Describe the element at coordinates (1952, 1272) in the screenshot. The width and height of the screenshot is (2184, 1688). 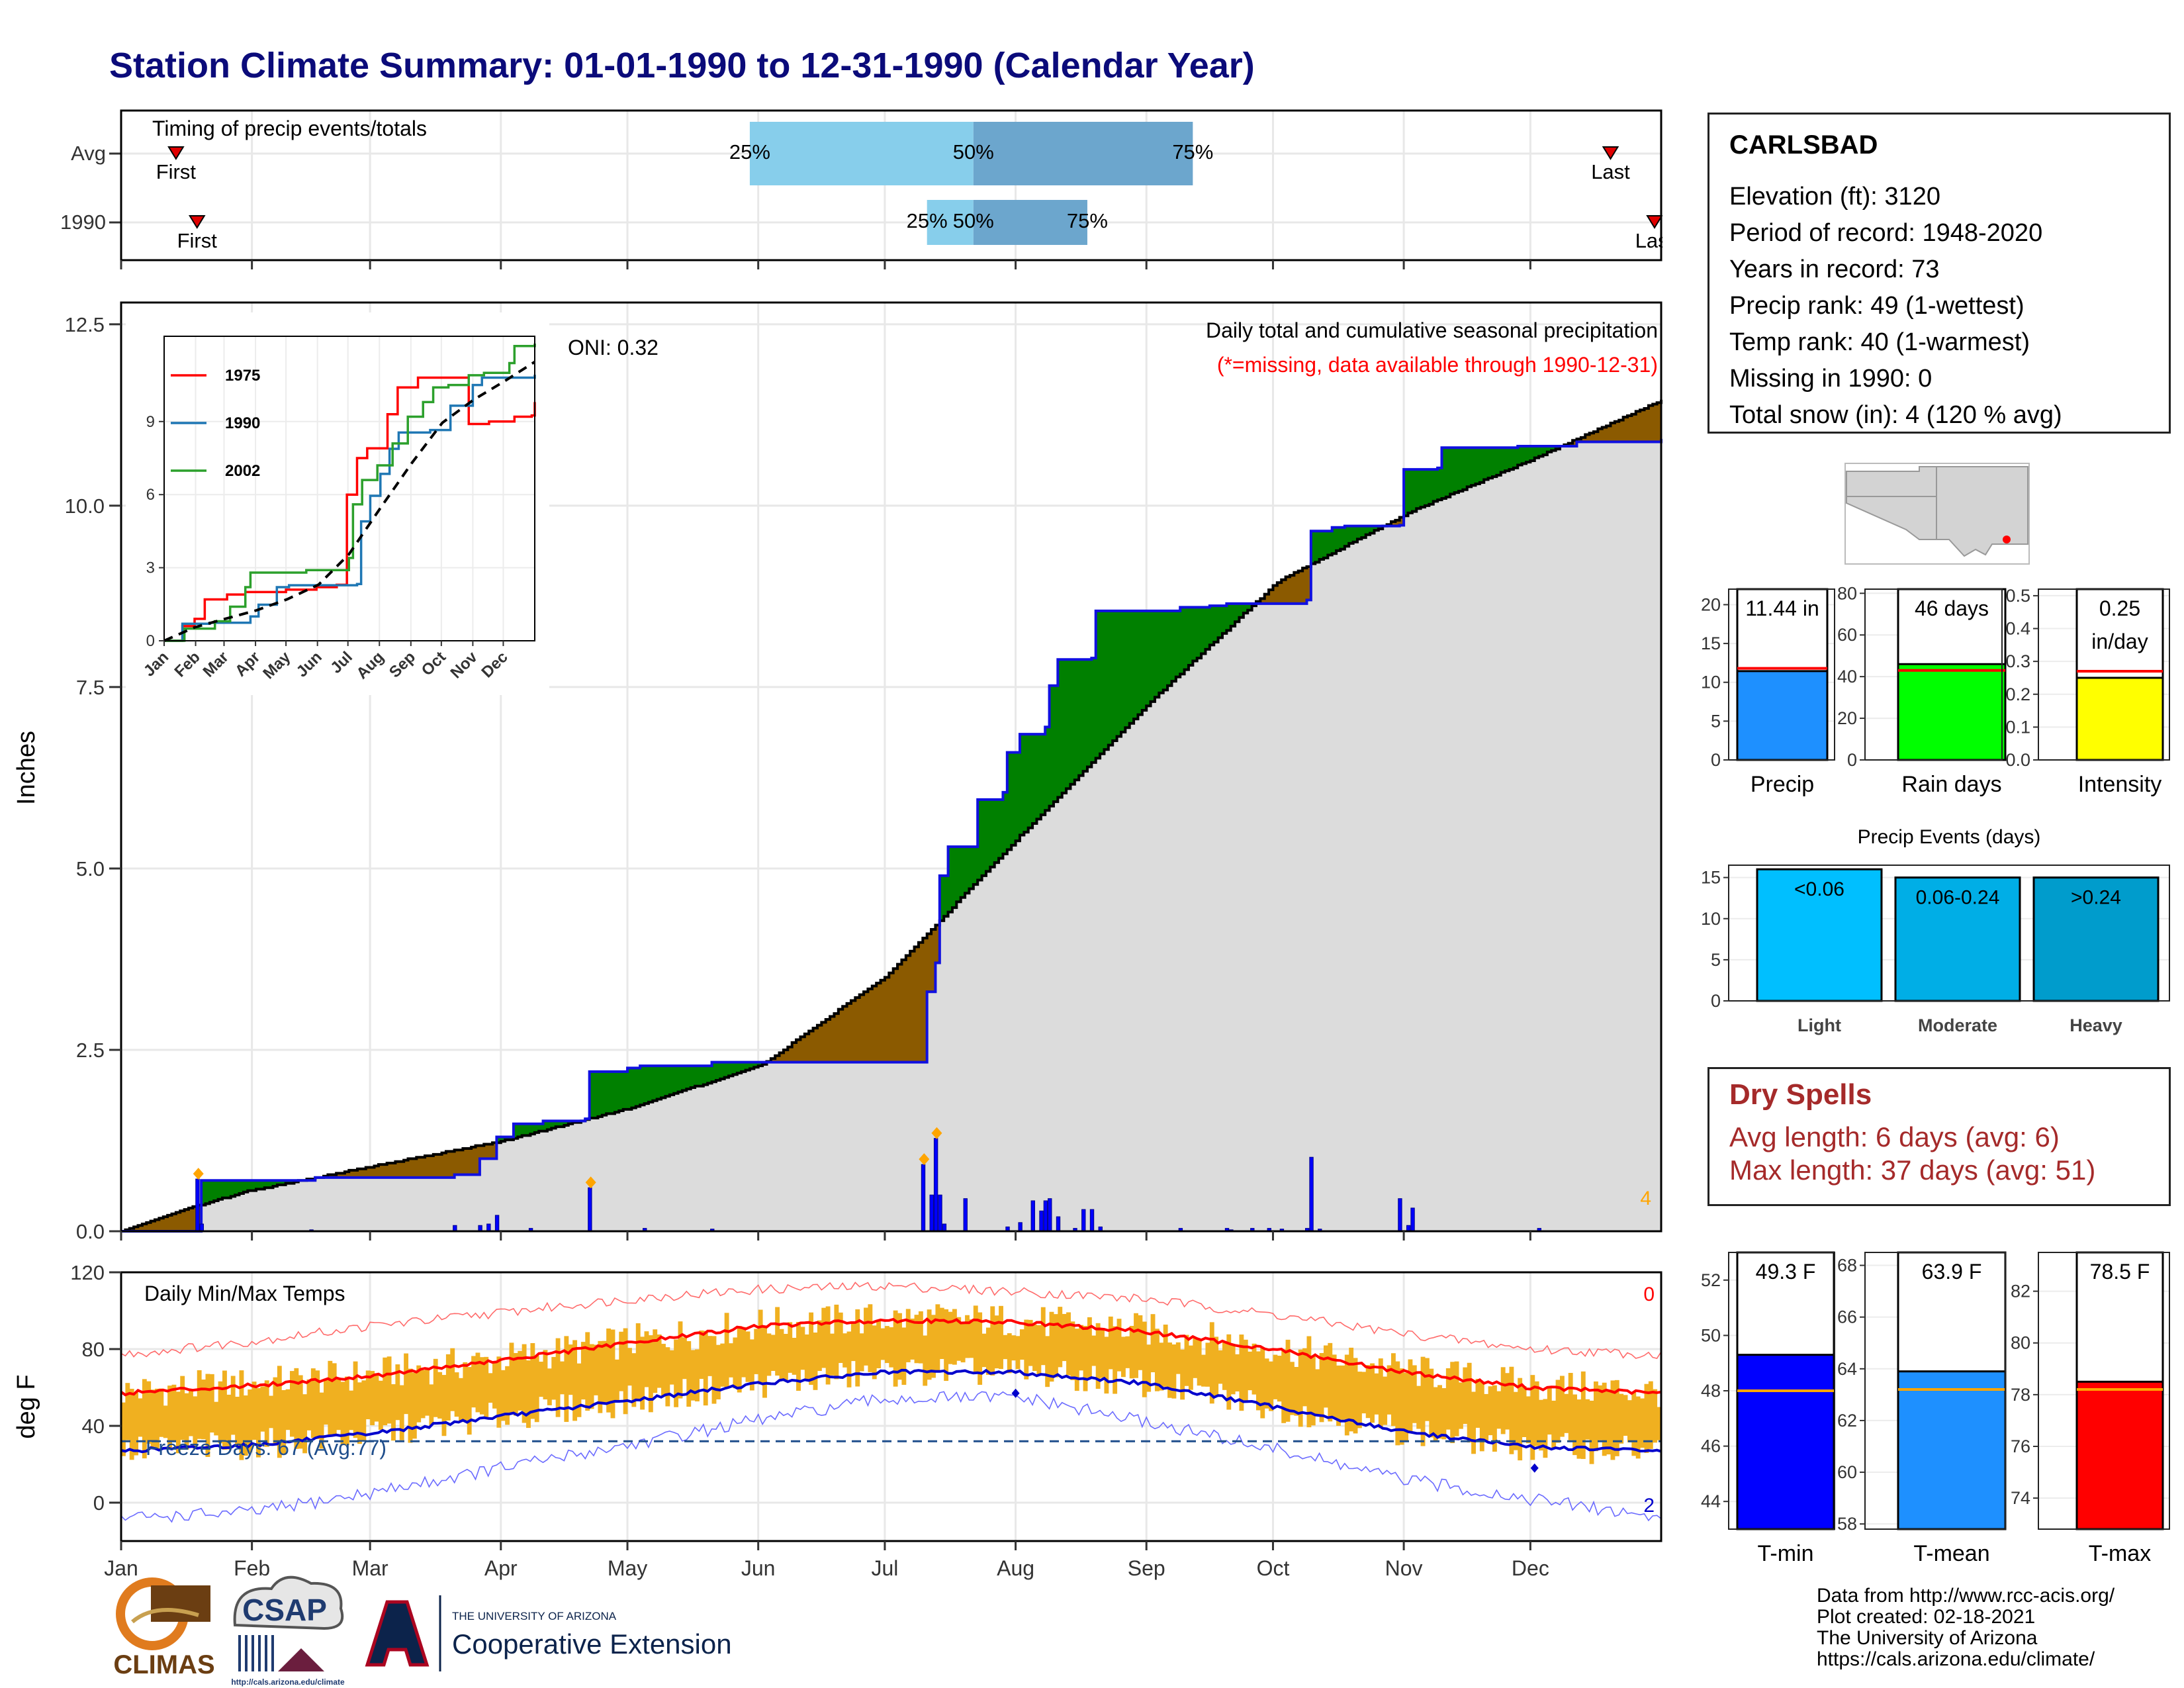
I see `value-label: 63.9 F` at that location.